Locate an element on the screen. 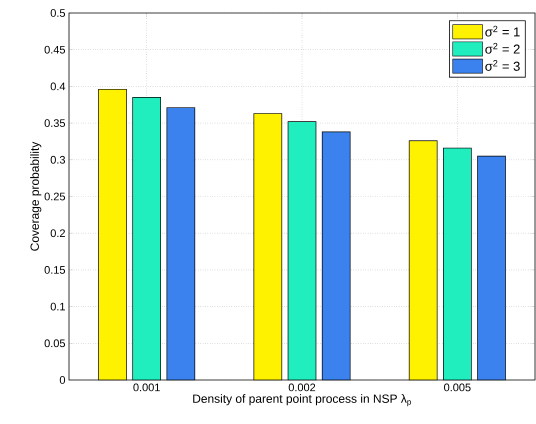  y-tick-label: 0.15 is located at coordinates (55, 270).